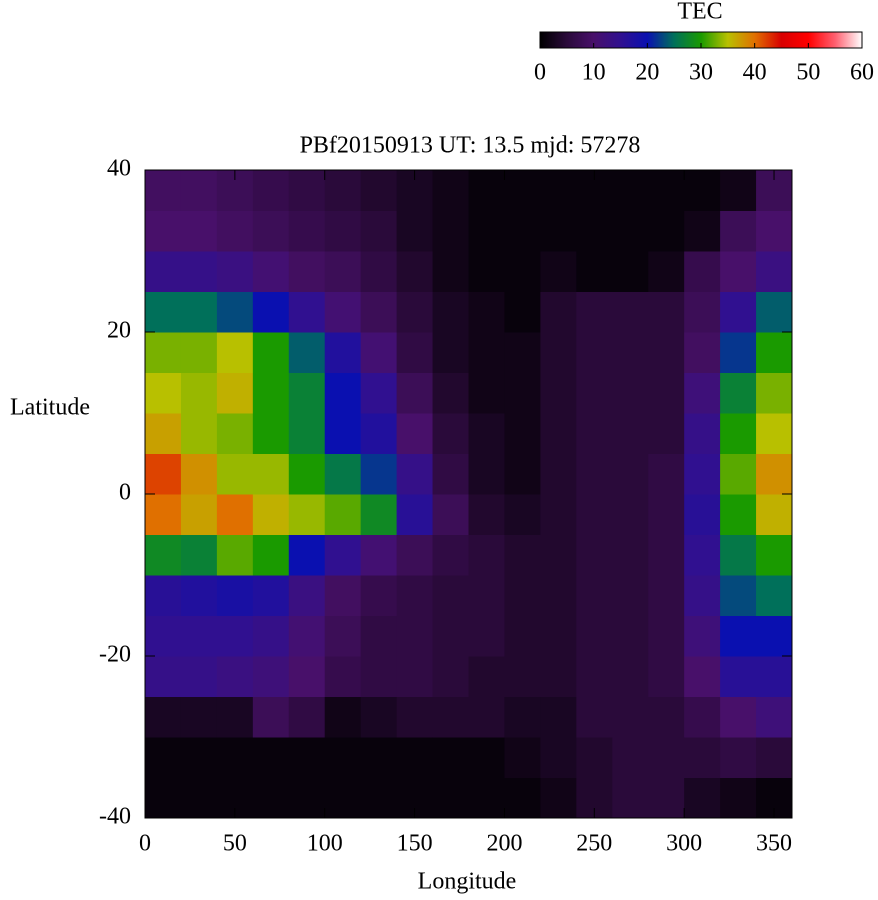 The width and height of the screenshot is (878, 900). Describe the element at coordinates (862, 73) in the screenshot. I see `colorbar-tick-label: 60` at that location.